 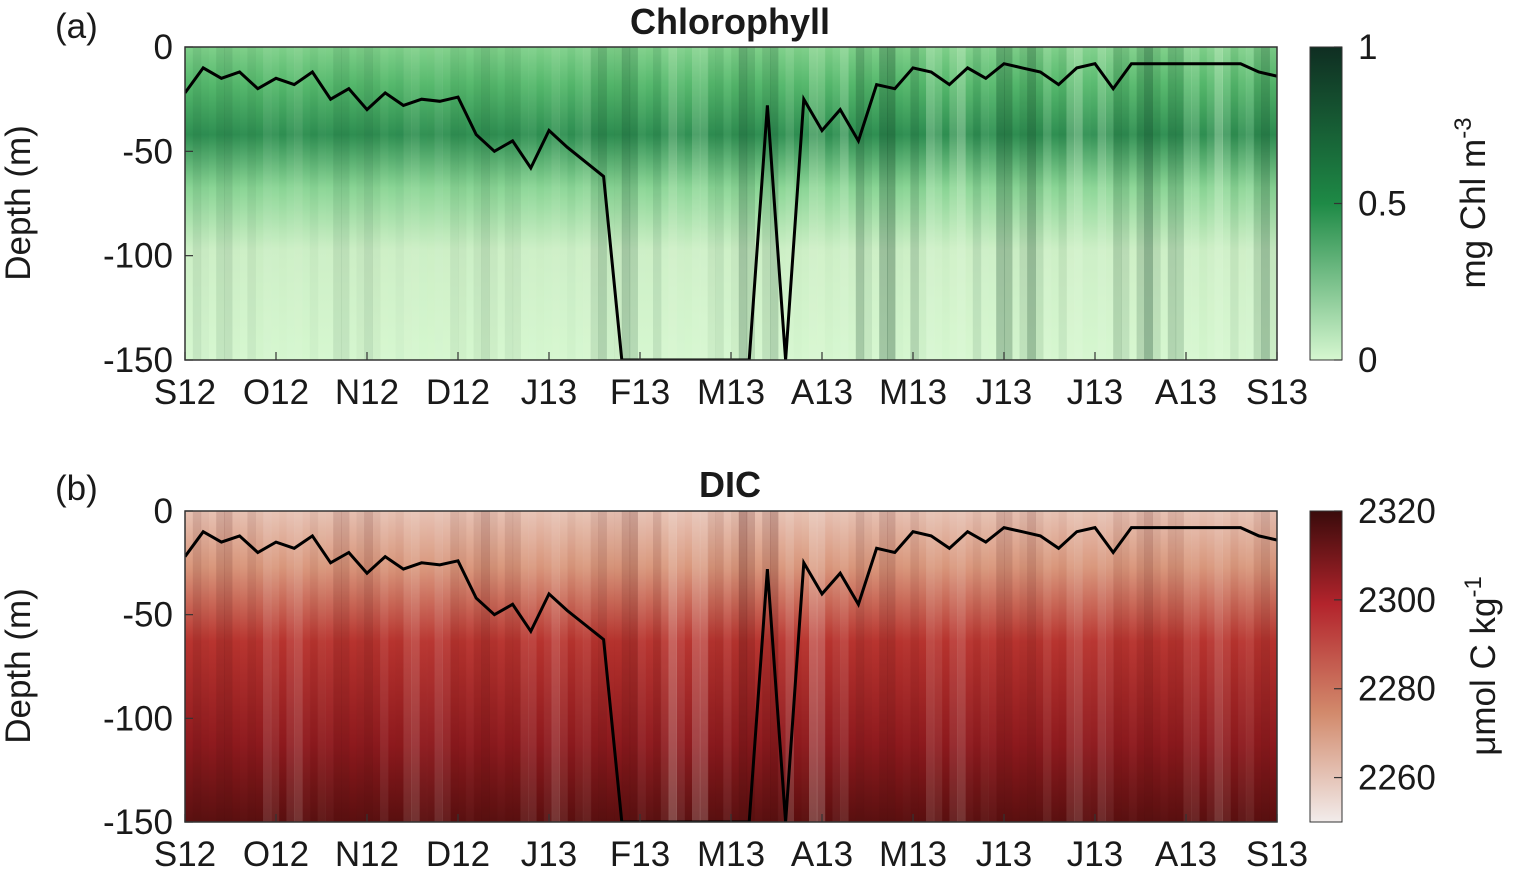 I want to click on x-tick-label: F13, so click(x=640, y=392).